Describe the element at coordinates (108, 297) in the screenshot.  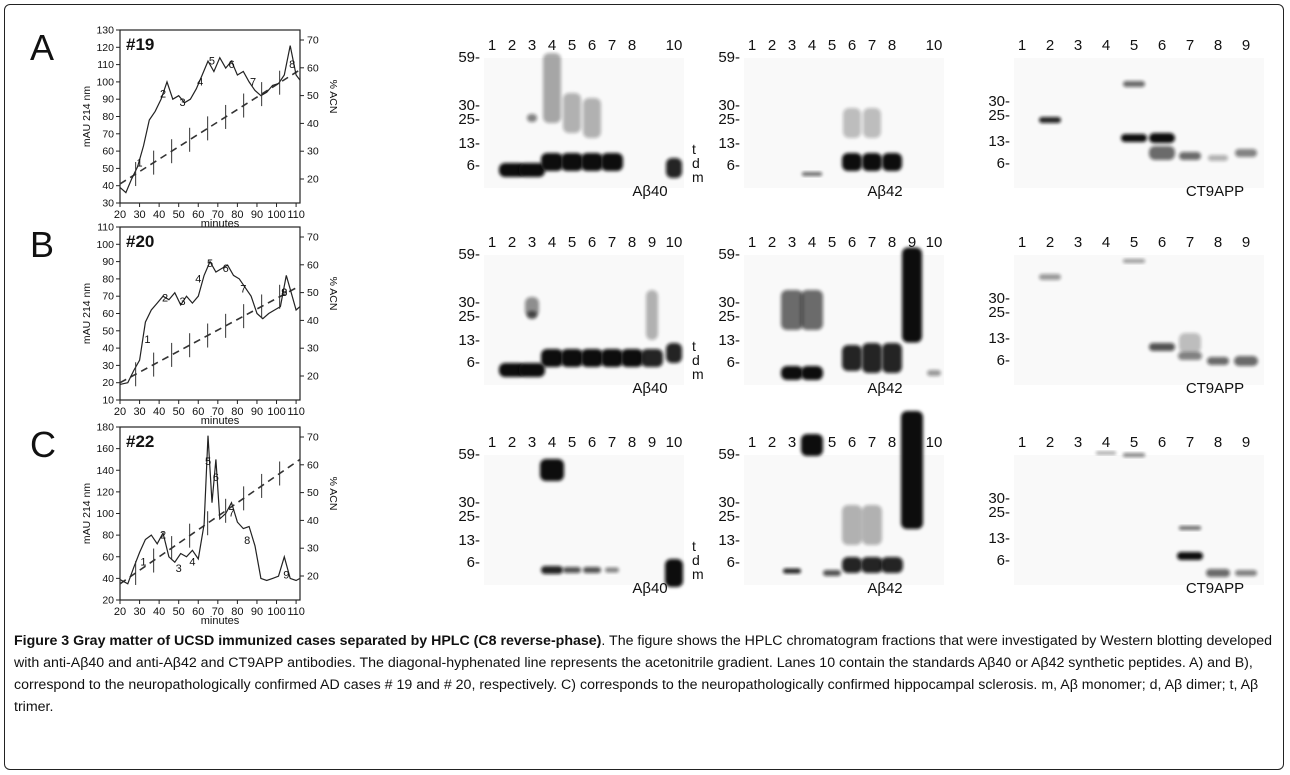
I see `y-tick-label: 70` at that location.